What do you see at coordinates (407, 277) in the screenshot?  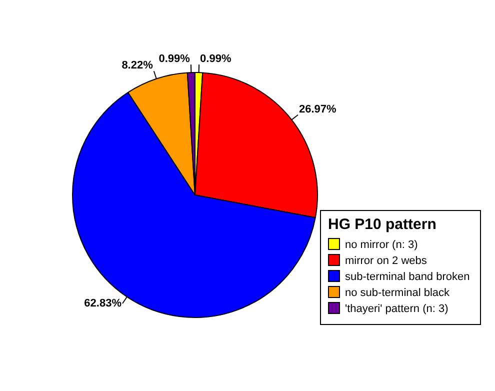 I see `legend-label: sub-terminal band broken` at bounding box center [407, 277].